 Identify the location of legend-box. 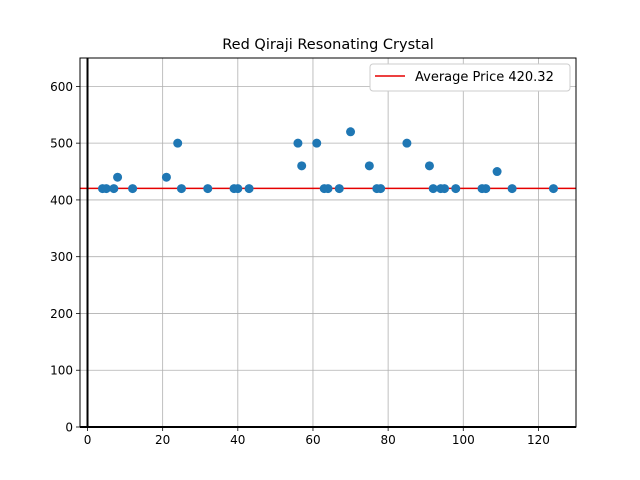
(470, 77).